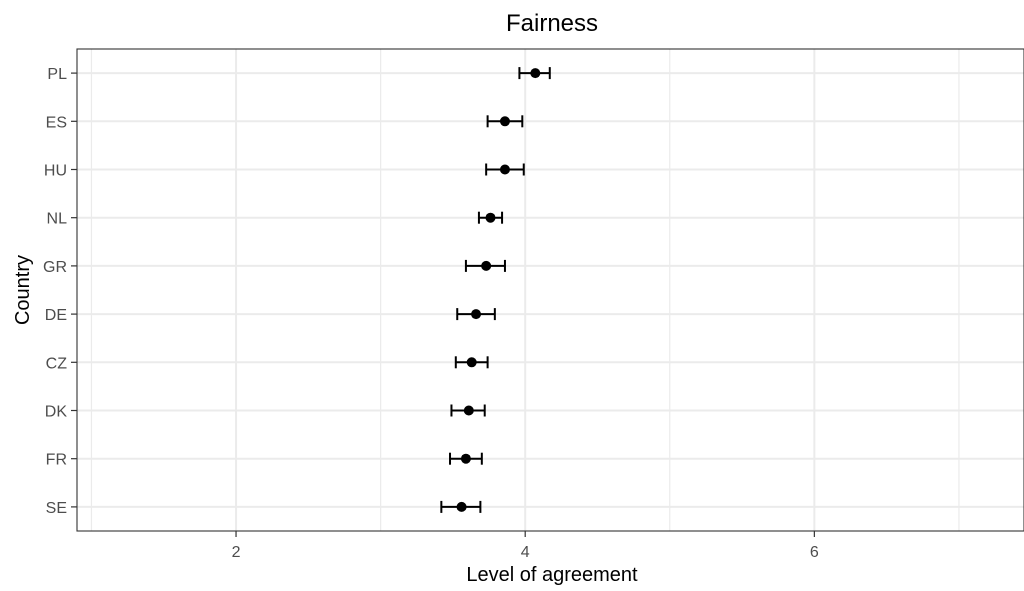  What do you see at coordinates (814, 552) in the screenshot?
I see `x-tick-label: 6` at bounding box center [814, 552].